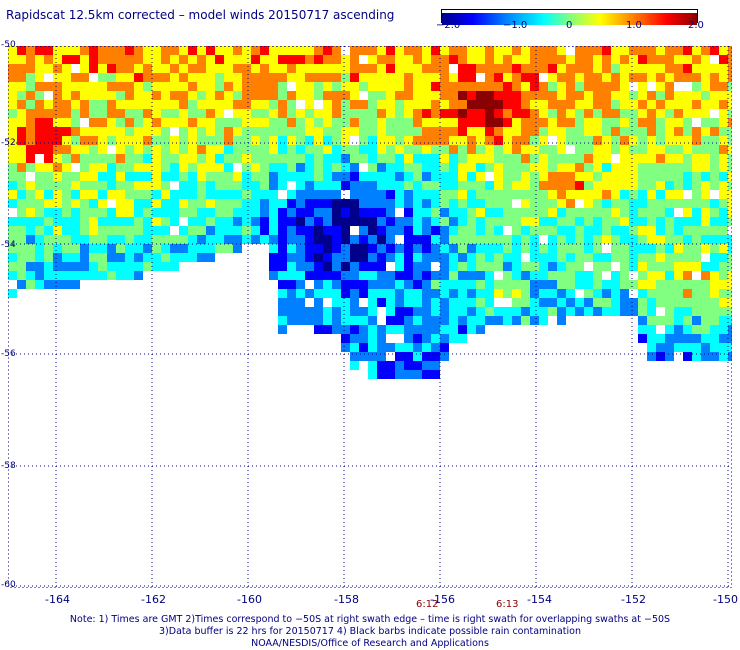  I want to click on lat-label: -52, so click(8, 143).